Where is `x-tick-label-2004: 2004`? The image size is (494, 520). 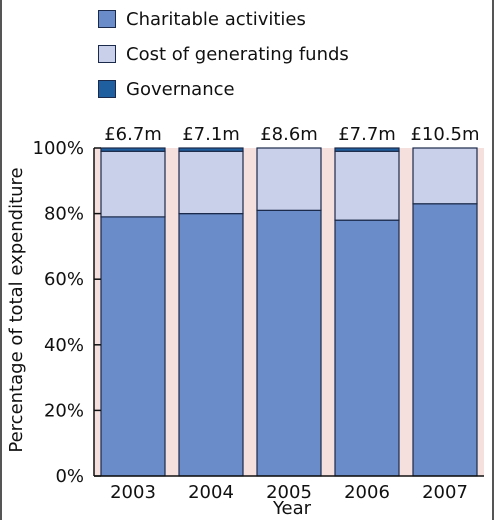
x-tick-label-2004: 2004 is located at coordinates (211, 492).